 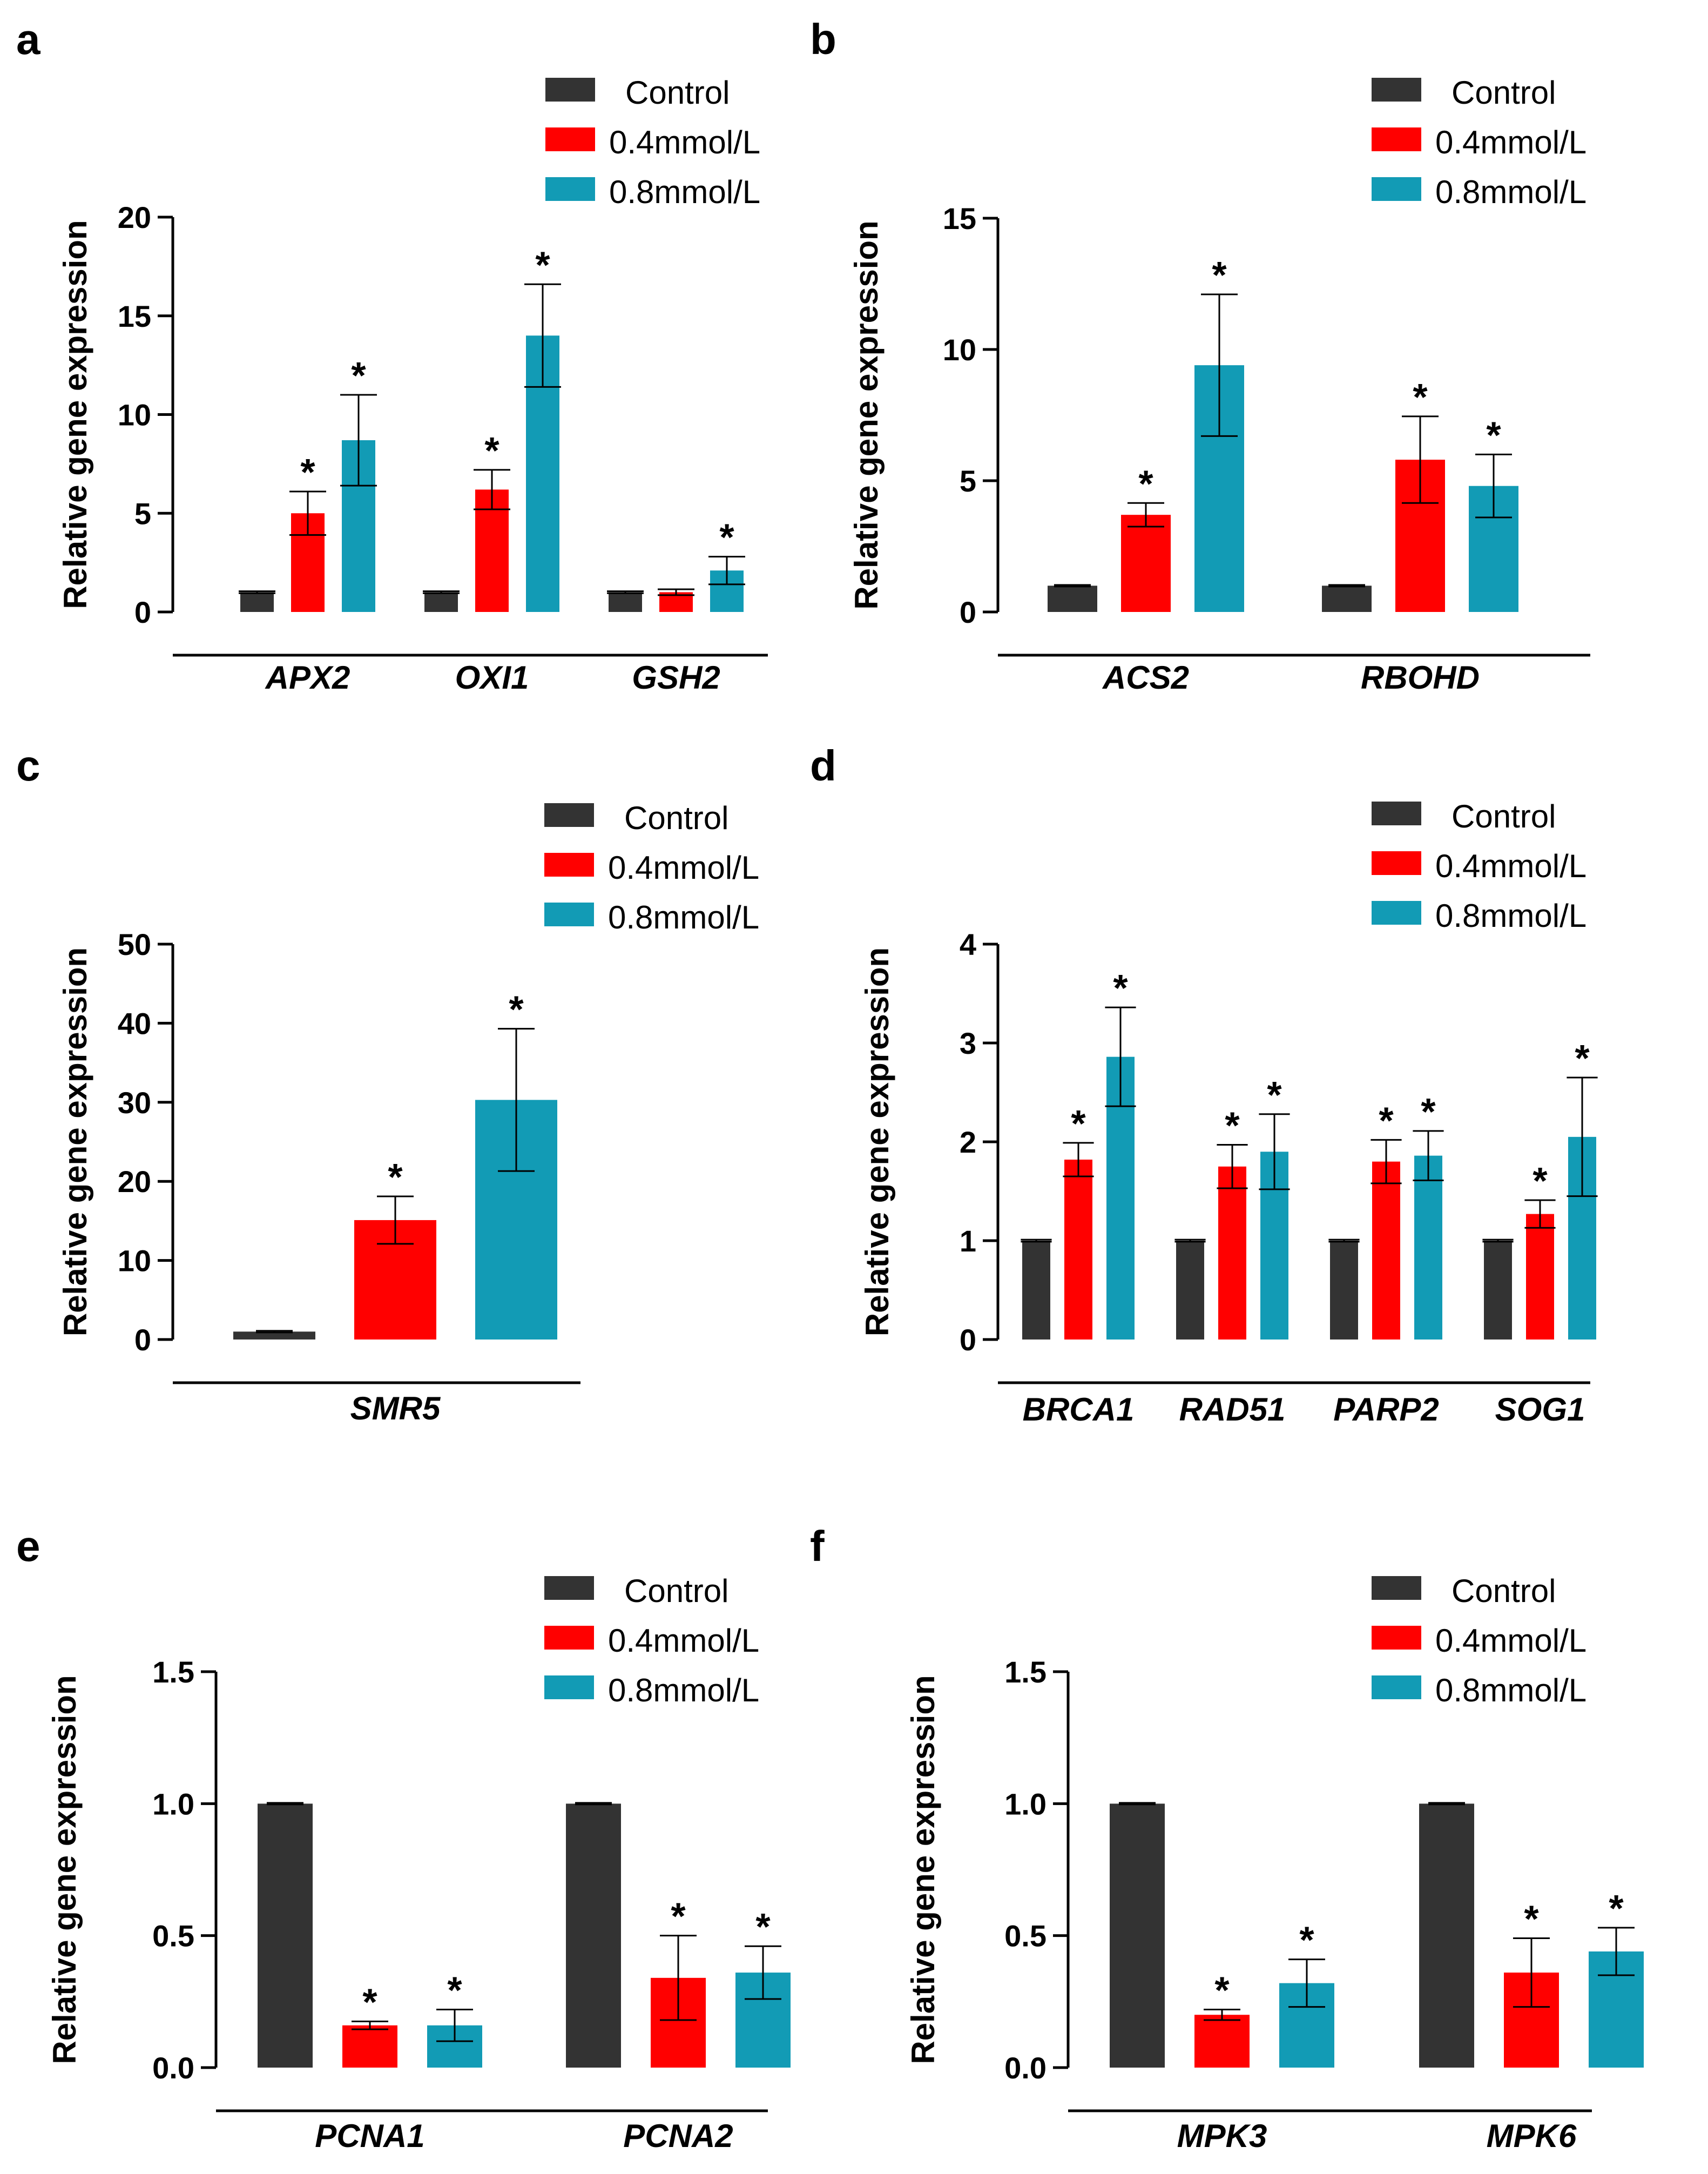 I want to click on category-label: BRCA1, so click(x=1079, y=1409).